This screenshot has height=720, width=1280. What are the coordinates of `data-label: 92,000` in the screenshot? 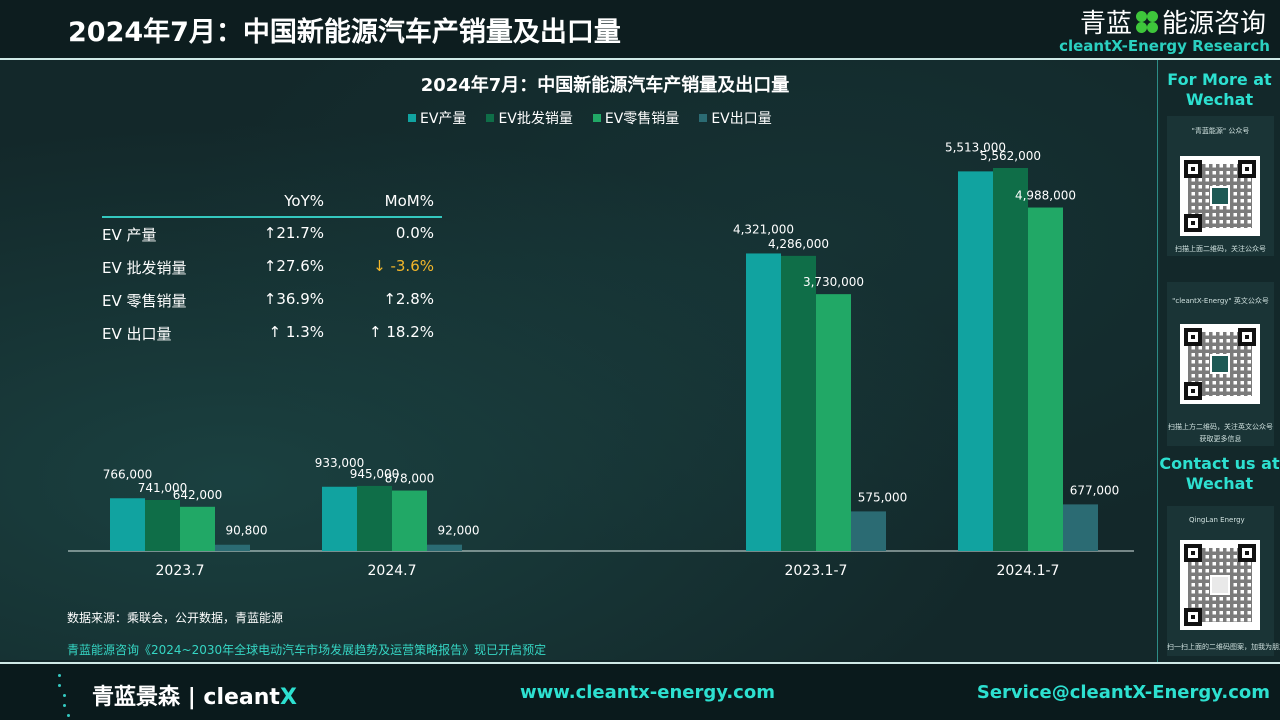 It's located at (459, 531).